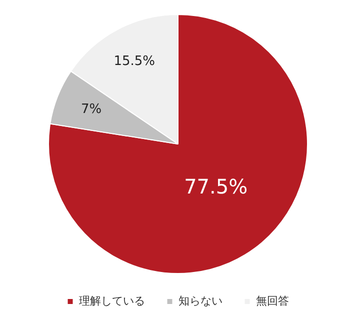  Describe the element at coordinates (91, 110) in the screenshot. I see `data-label: 7%` at that location.